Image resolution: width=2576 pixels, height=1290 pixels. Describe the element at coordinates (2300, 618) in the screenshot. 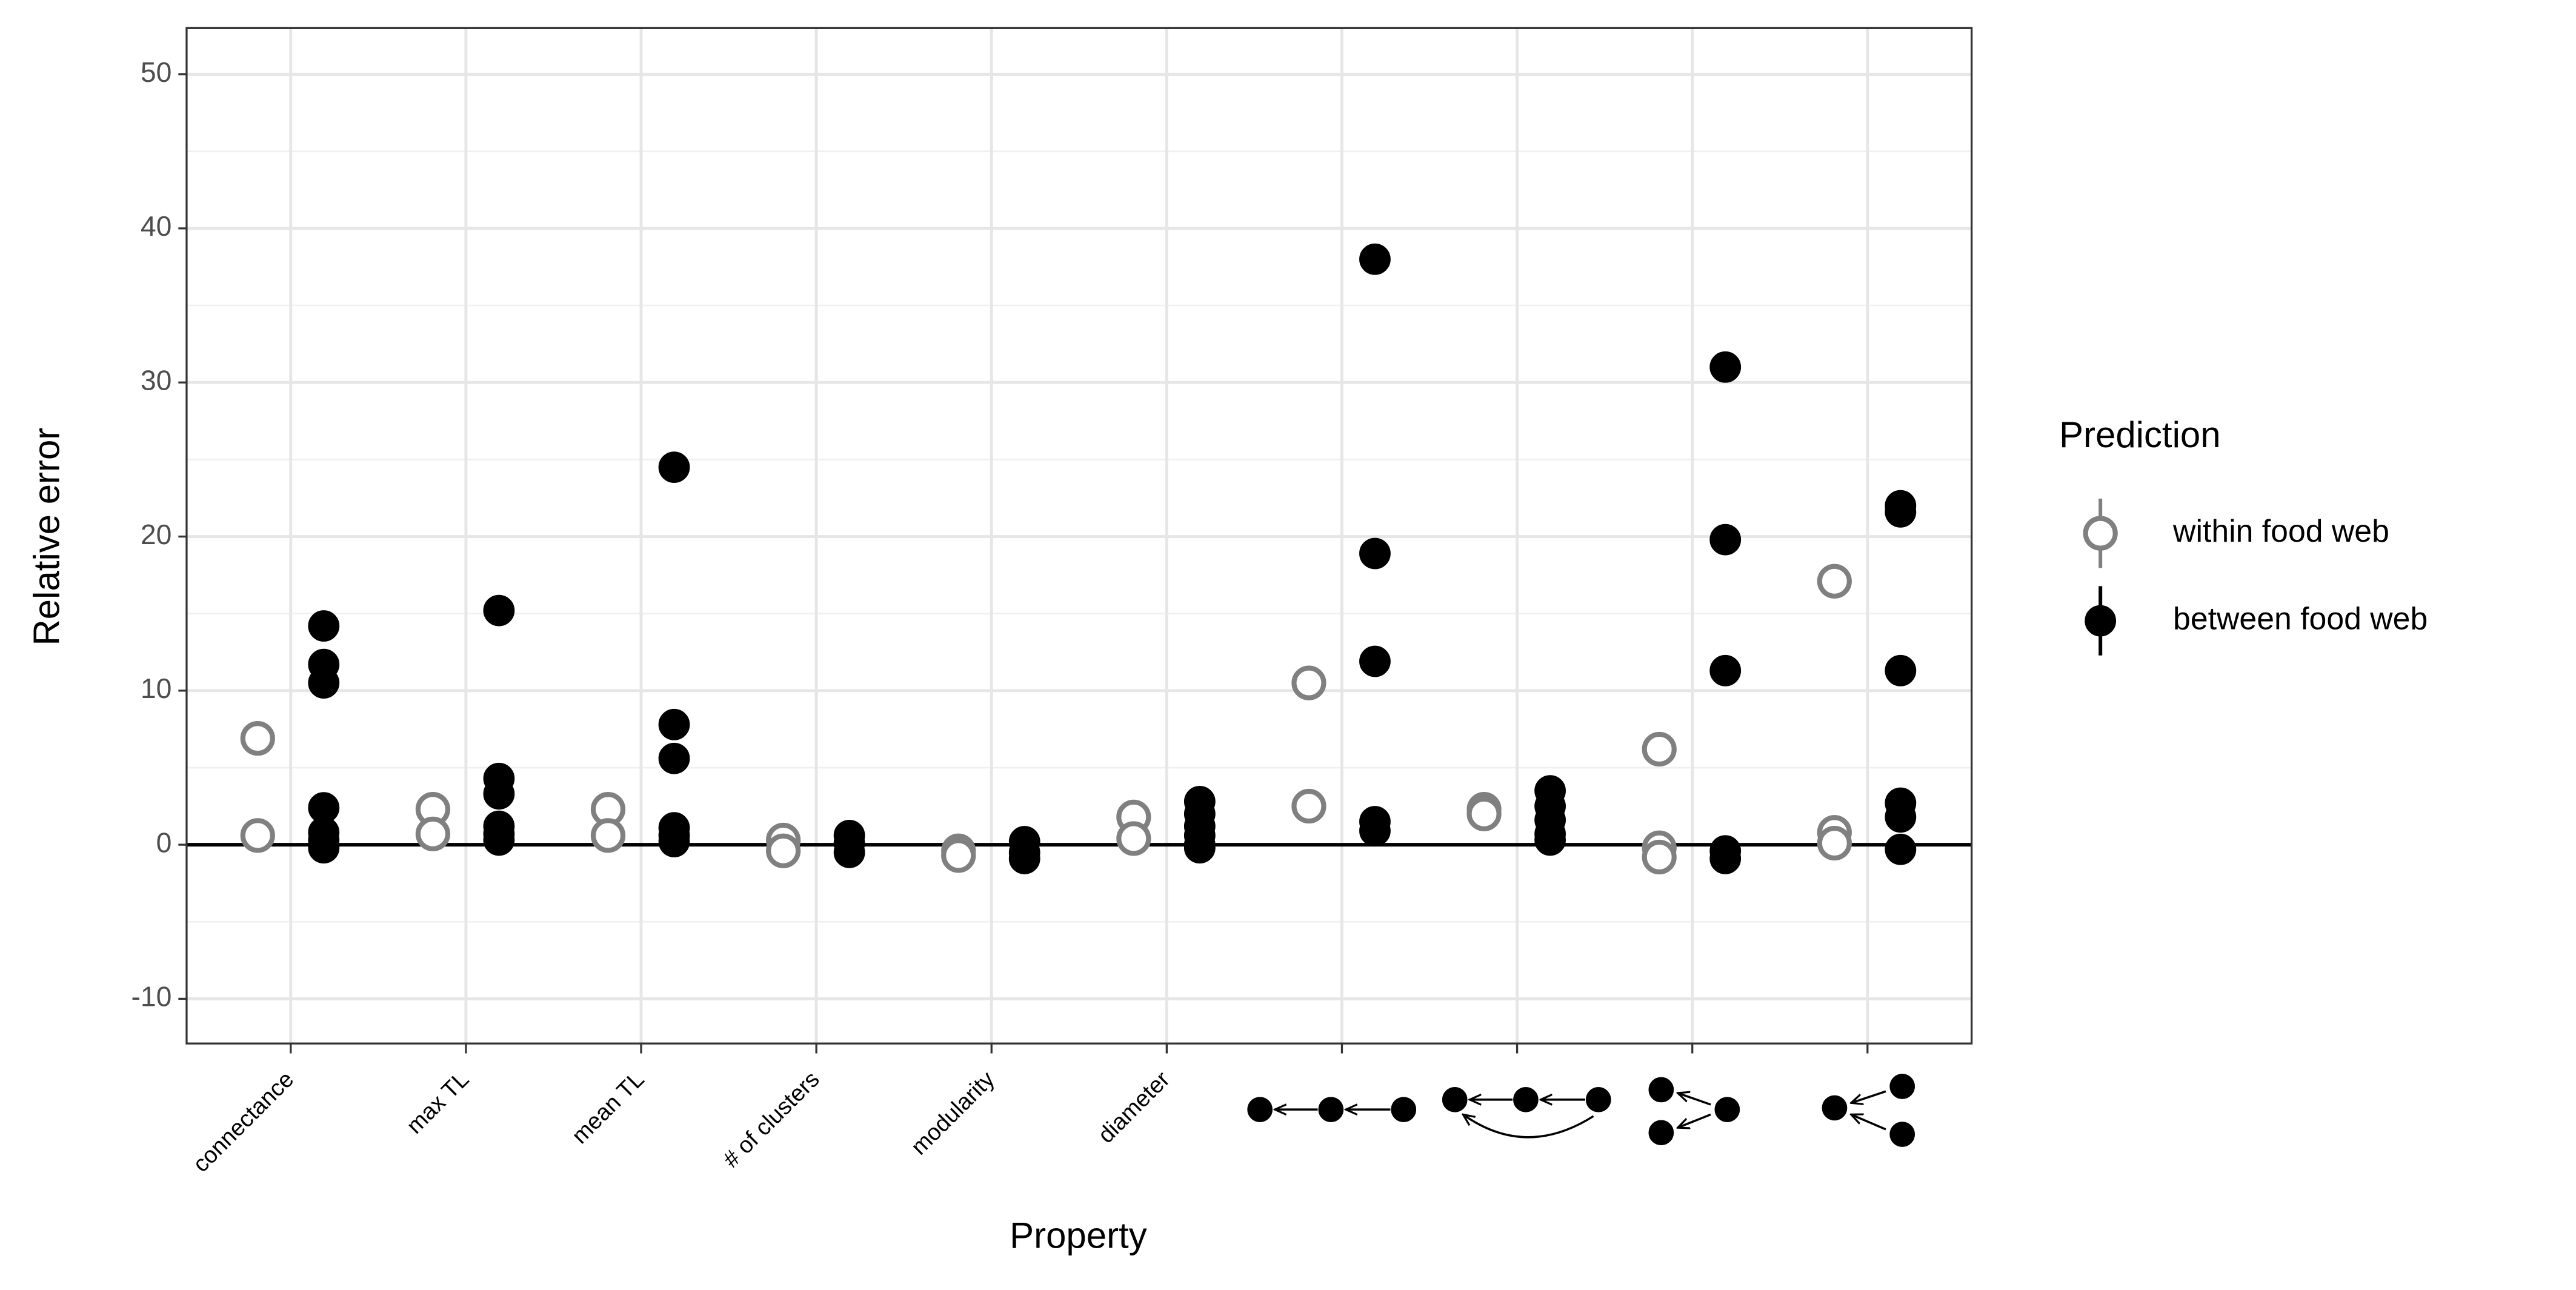

I see `legend-label: between food web` at that location.